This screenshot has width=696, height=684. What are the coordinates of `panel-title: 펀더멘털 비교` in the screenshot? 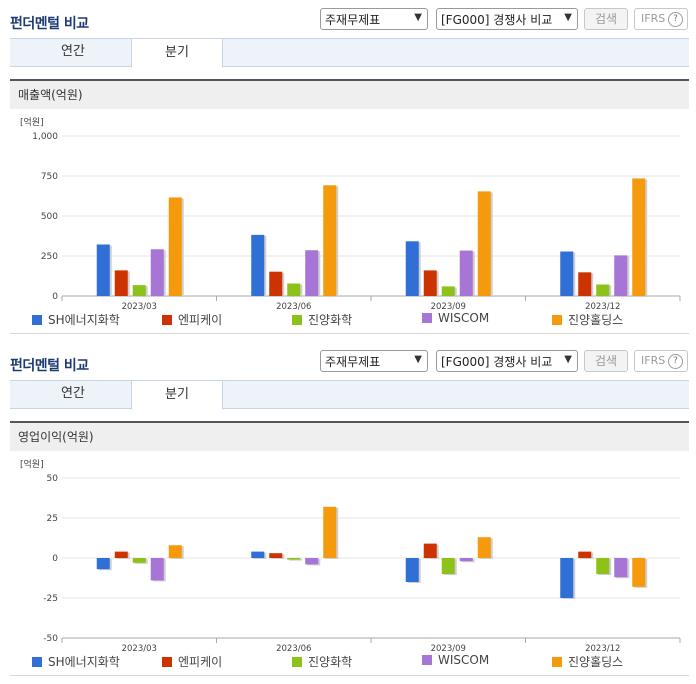 It's located at (49, 24).